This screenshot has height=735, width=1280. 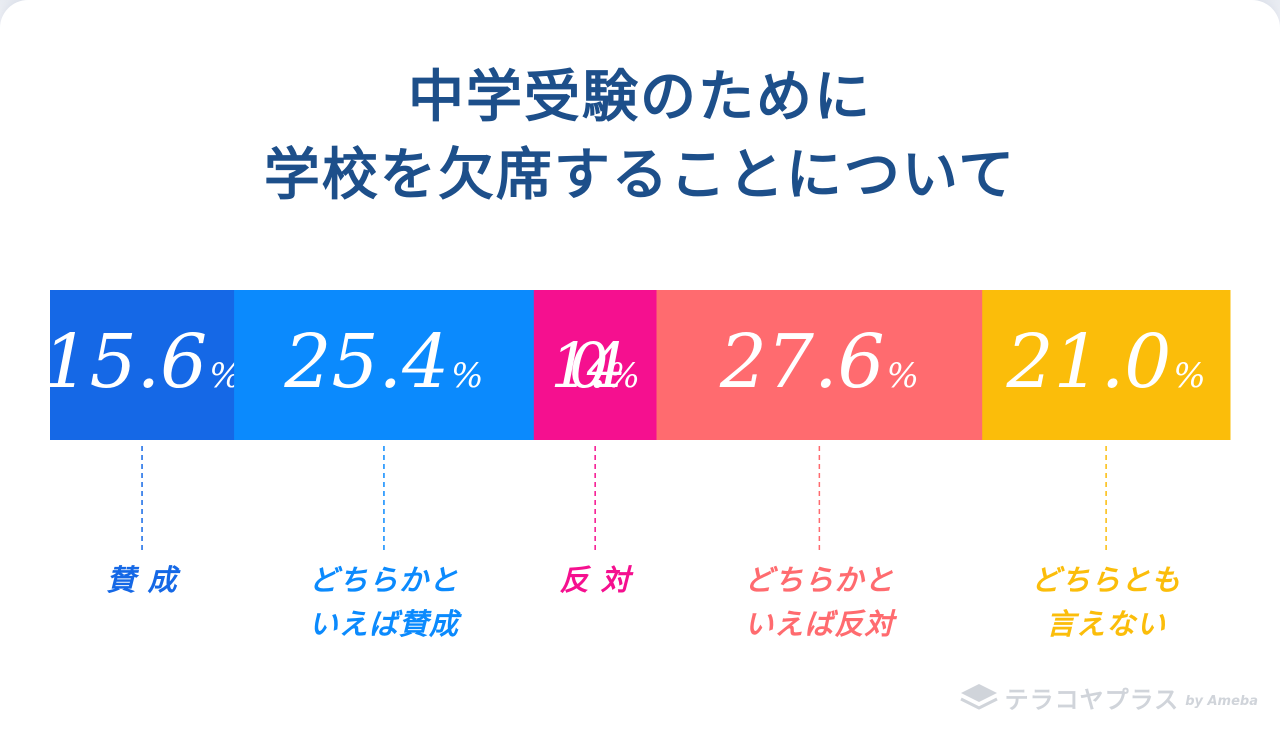 I want to click on value-label-4: 21.0%, so click(x=1106, y=362).